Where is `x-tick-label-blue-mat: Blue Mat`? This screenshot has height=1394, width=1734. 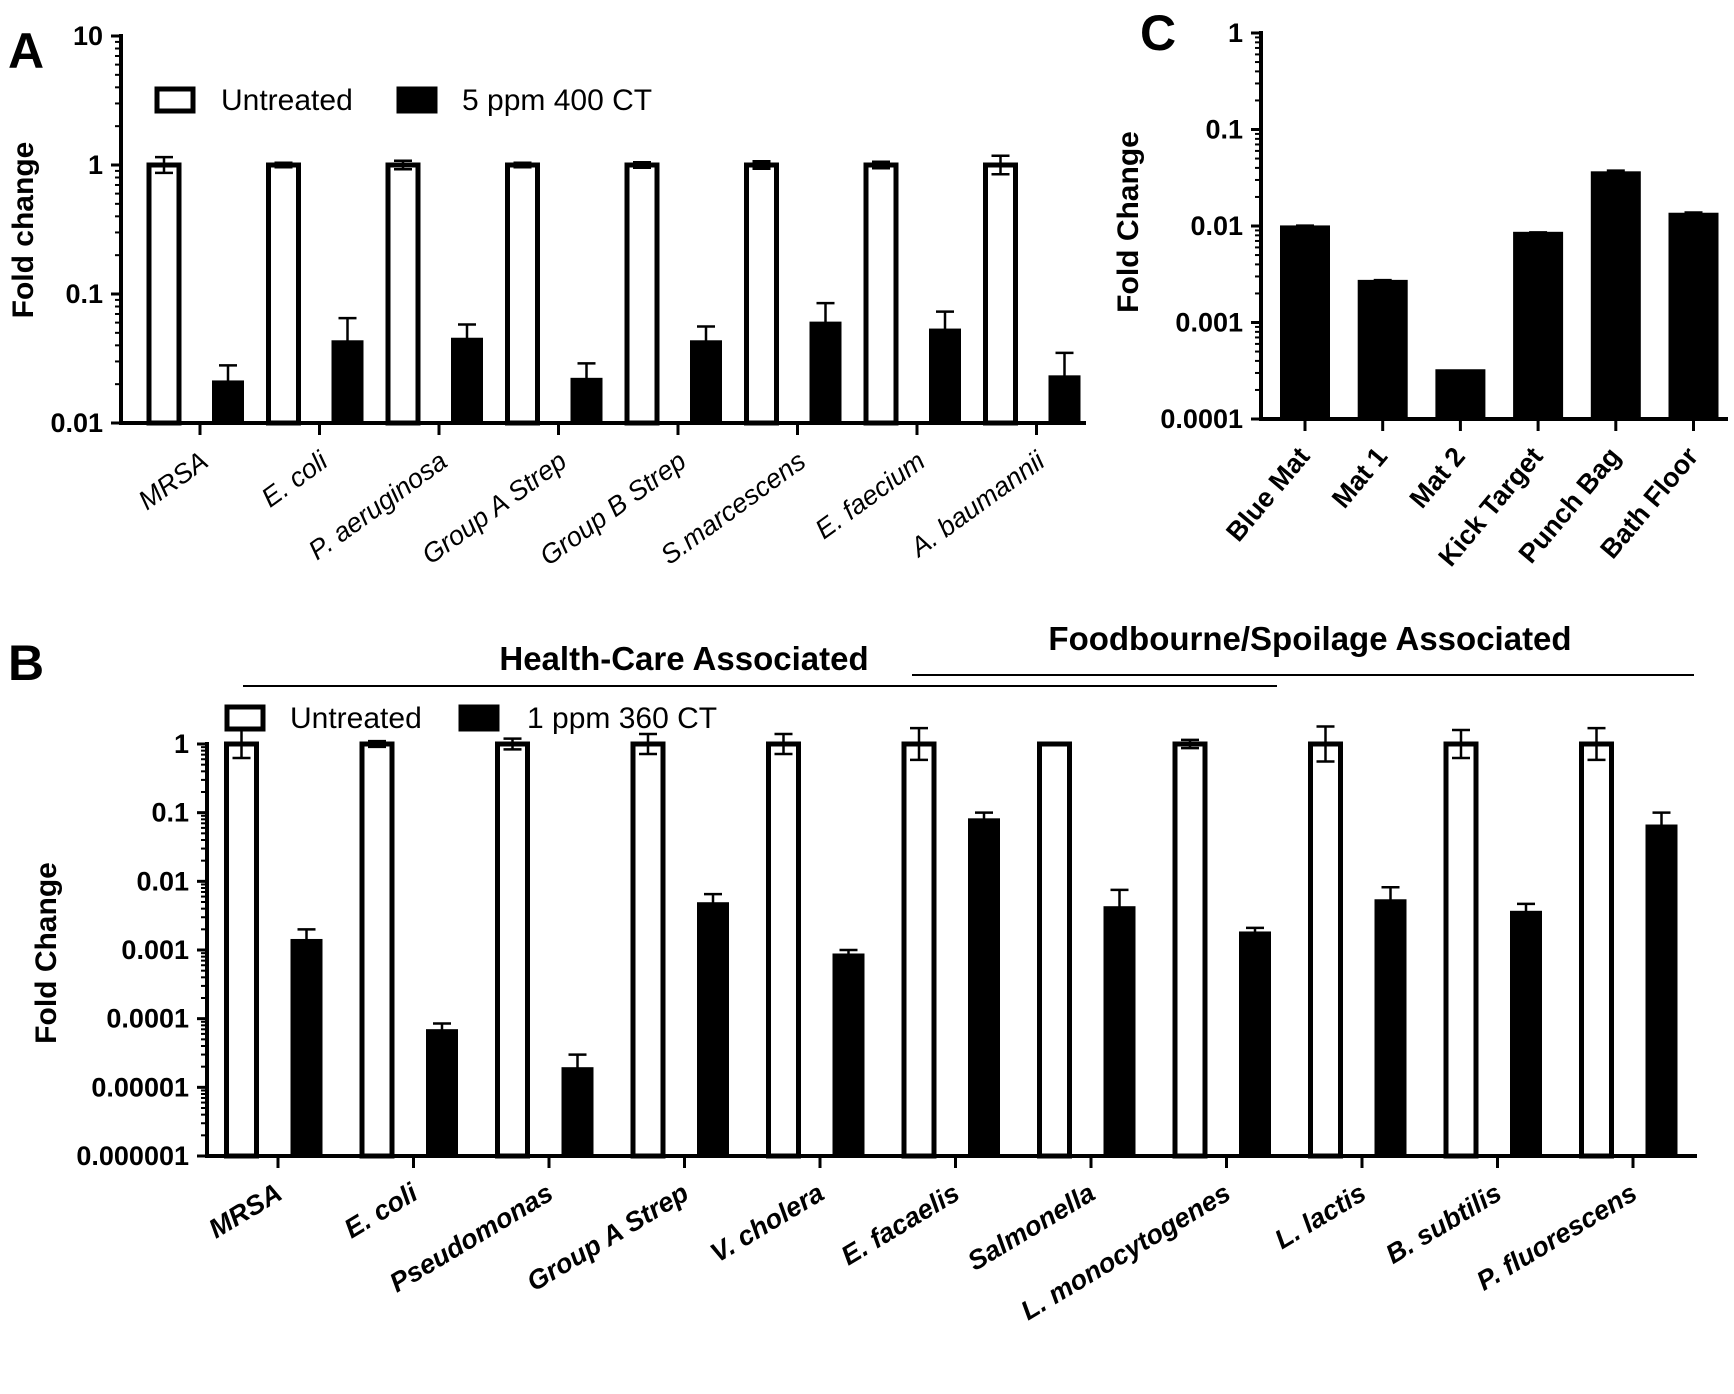 x-tick-label-blue-mat: Blue Mat is located at coordinates (1267, 494).